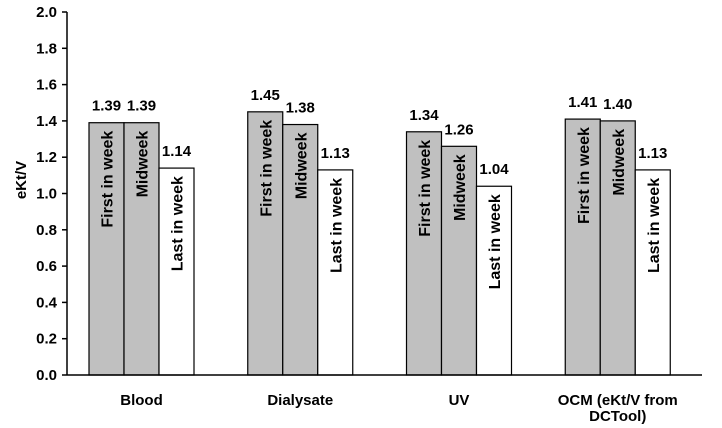  What do you see at coordinates (46, 157) in the screenshot?
I see `y-tick-label: 1.2` at bounding box center [46, 157].